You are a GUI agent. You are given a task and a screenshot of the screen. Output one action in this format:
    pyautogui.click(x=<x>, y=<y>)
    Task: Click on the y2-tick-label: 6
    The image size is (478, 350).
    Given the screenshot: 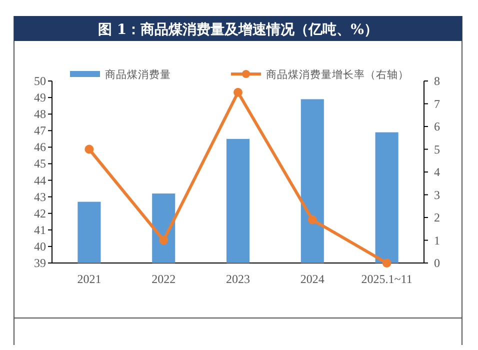 What is the action you would take?
    pyautogui.click(x=437, y=127)
    